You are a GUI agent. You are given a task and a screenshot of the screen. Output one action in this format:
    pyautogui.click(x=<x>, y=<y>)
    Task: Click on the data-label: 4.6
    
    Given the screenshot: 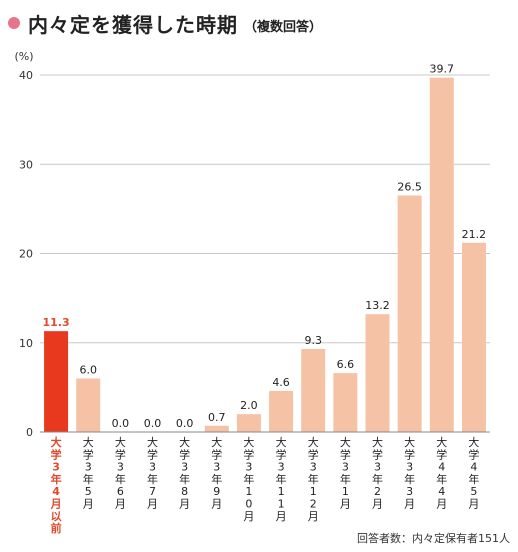 What is the action you would take?
    pyautogui.click(x=281, y=382)
    